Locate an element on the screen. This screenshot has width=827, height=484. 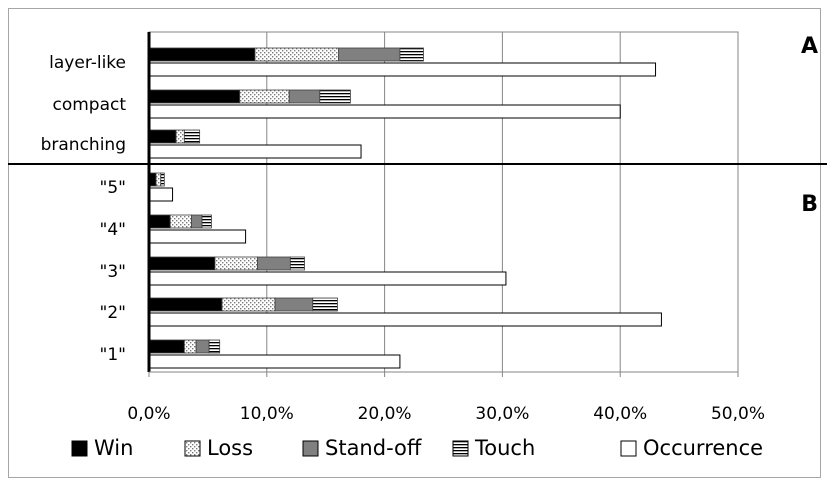
x-tick-label: 50,0% is located at coordinates (738, 414).